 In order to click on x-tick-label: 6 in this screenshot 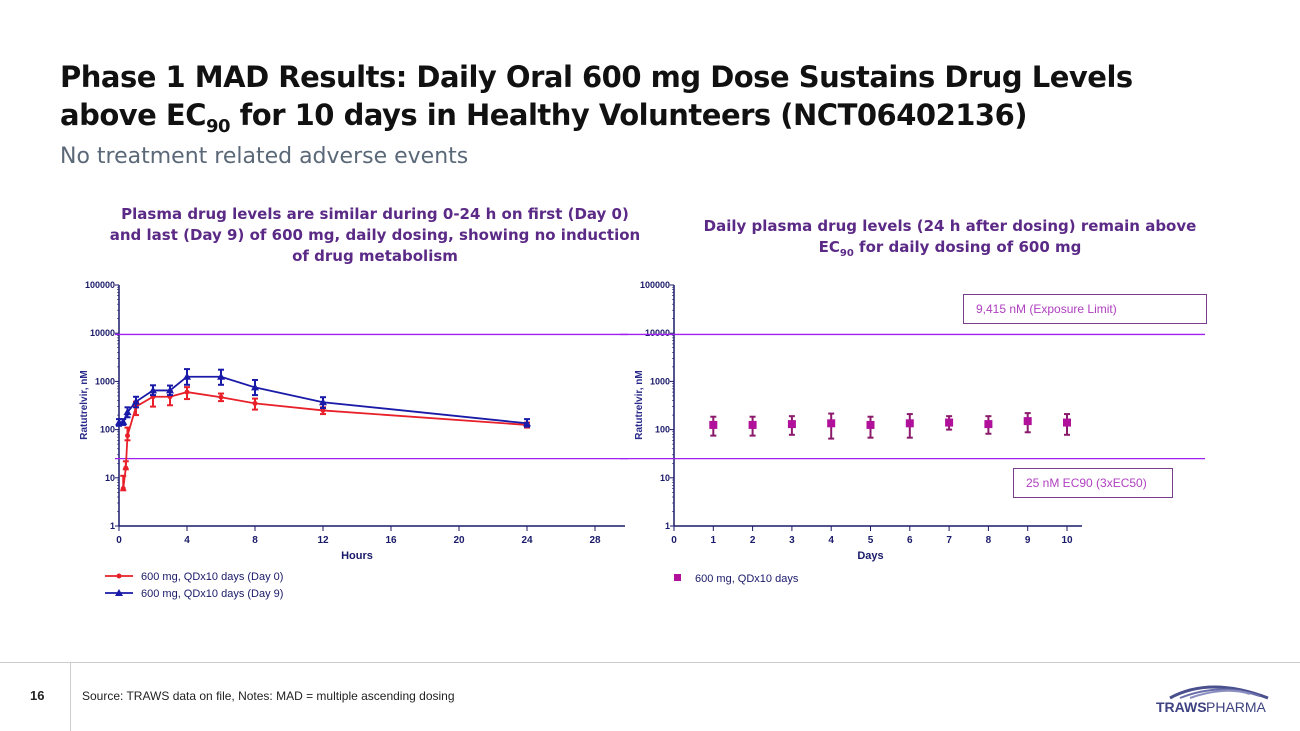, I will do `click(910, 540)`.